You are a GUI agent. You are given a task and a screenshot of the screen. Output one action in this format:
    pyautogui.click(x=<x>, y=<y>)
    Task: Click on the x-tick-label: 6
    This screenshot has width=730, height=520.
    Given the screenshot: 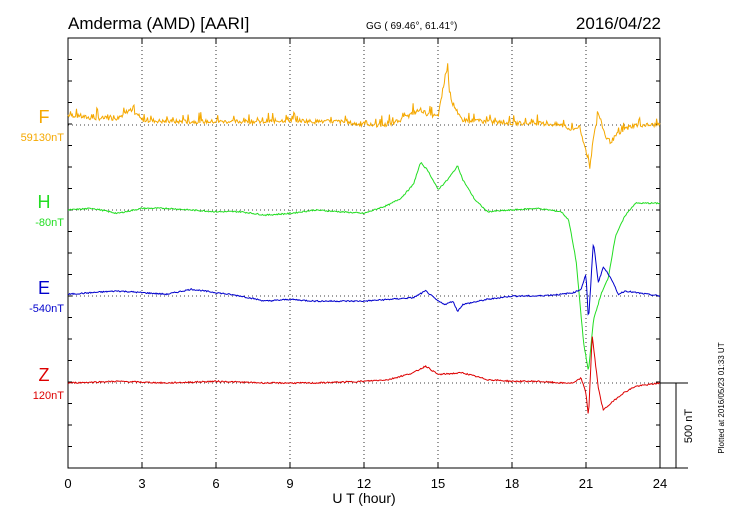 What is the action you would take?
    pyautogui.click(x=215, y=483)
    